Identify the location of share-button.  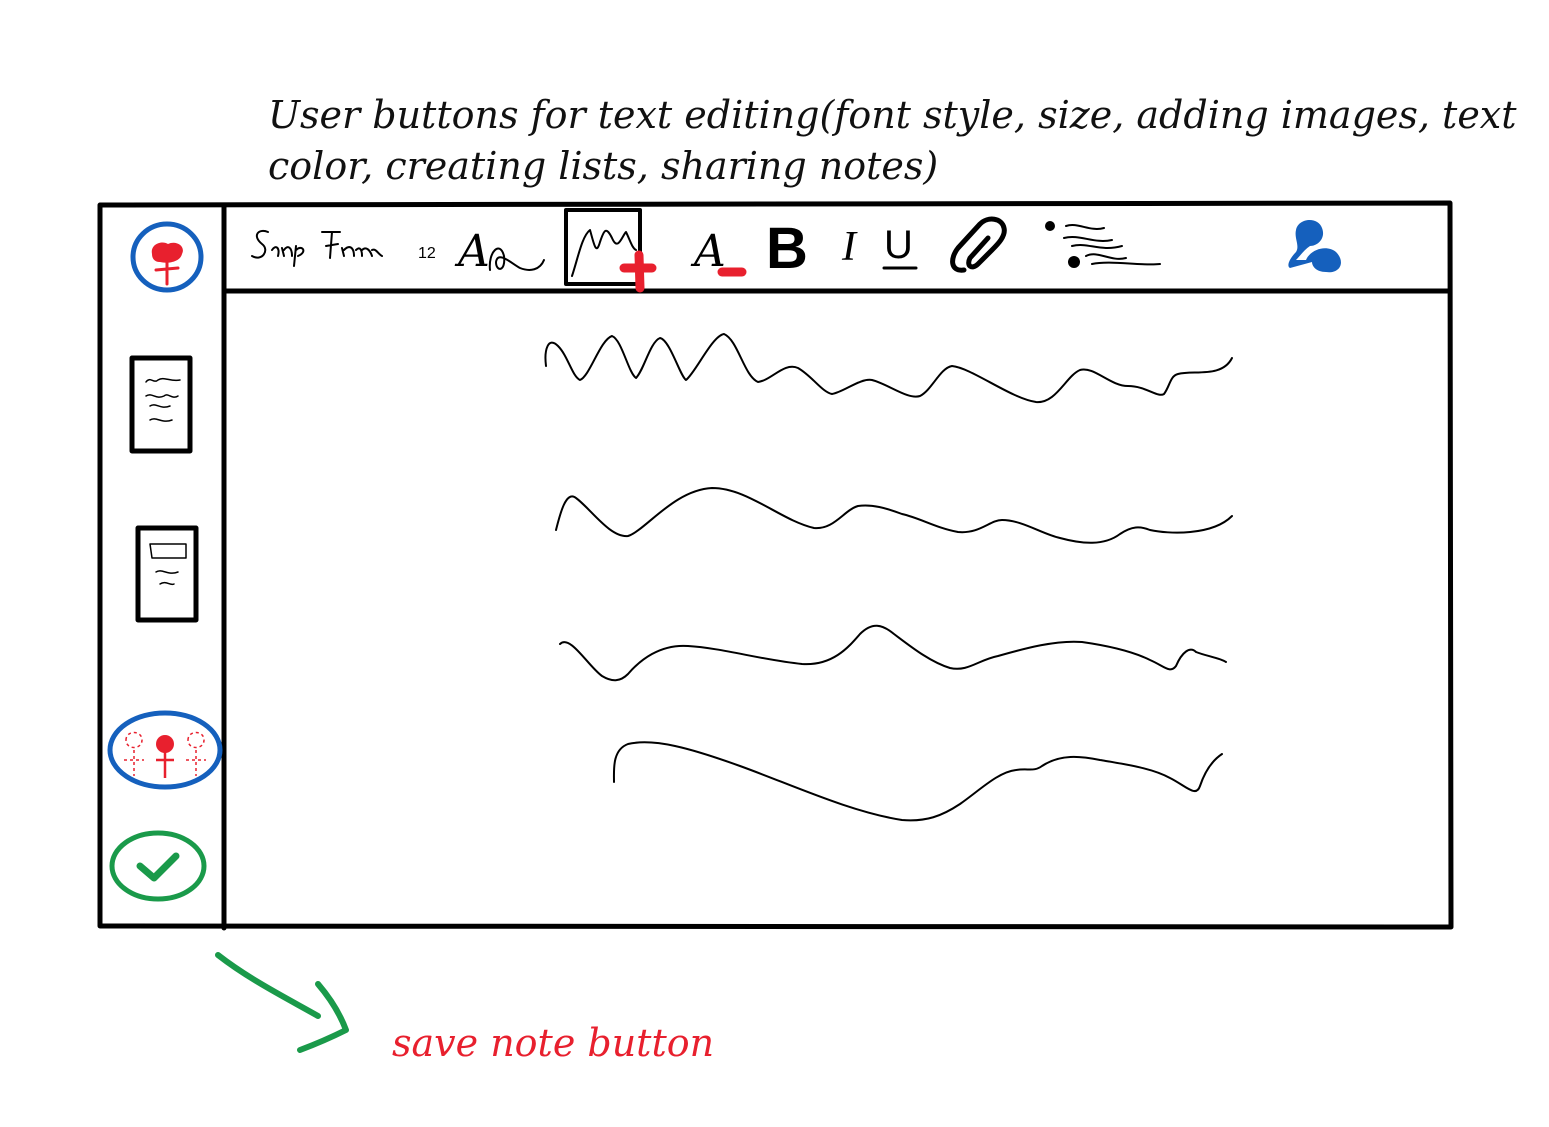
(1314, 246).